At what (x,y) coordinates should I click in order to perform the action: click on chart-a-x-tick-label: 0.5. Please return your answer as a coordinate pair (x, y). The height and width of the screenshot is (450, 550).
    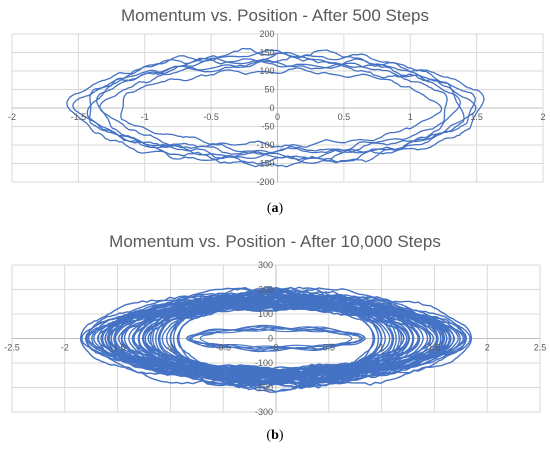
    Looking at the image, I should click on (344, 117).